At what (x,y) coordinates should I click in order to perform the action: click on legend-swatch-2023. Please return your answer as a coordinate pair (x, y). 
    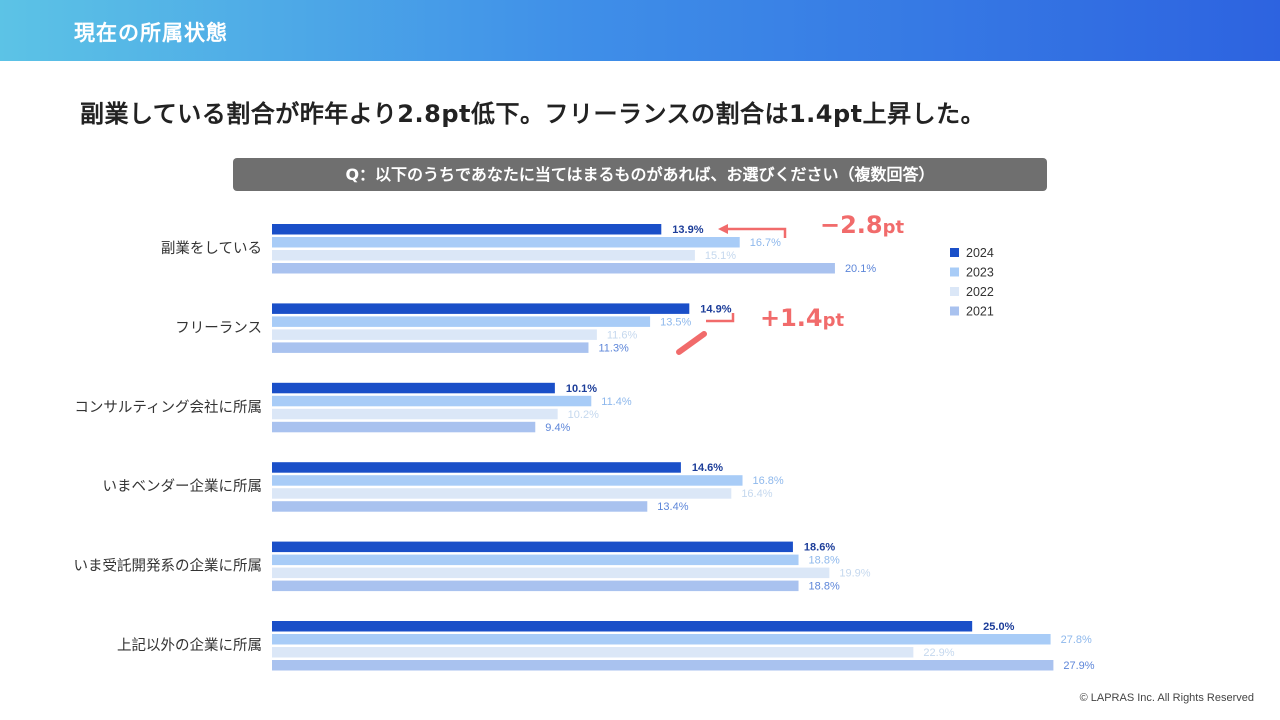
    Looking at the image, I should click on (954, 272).